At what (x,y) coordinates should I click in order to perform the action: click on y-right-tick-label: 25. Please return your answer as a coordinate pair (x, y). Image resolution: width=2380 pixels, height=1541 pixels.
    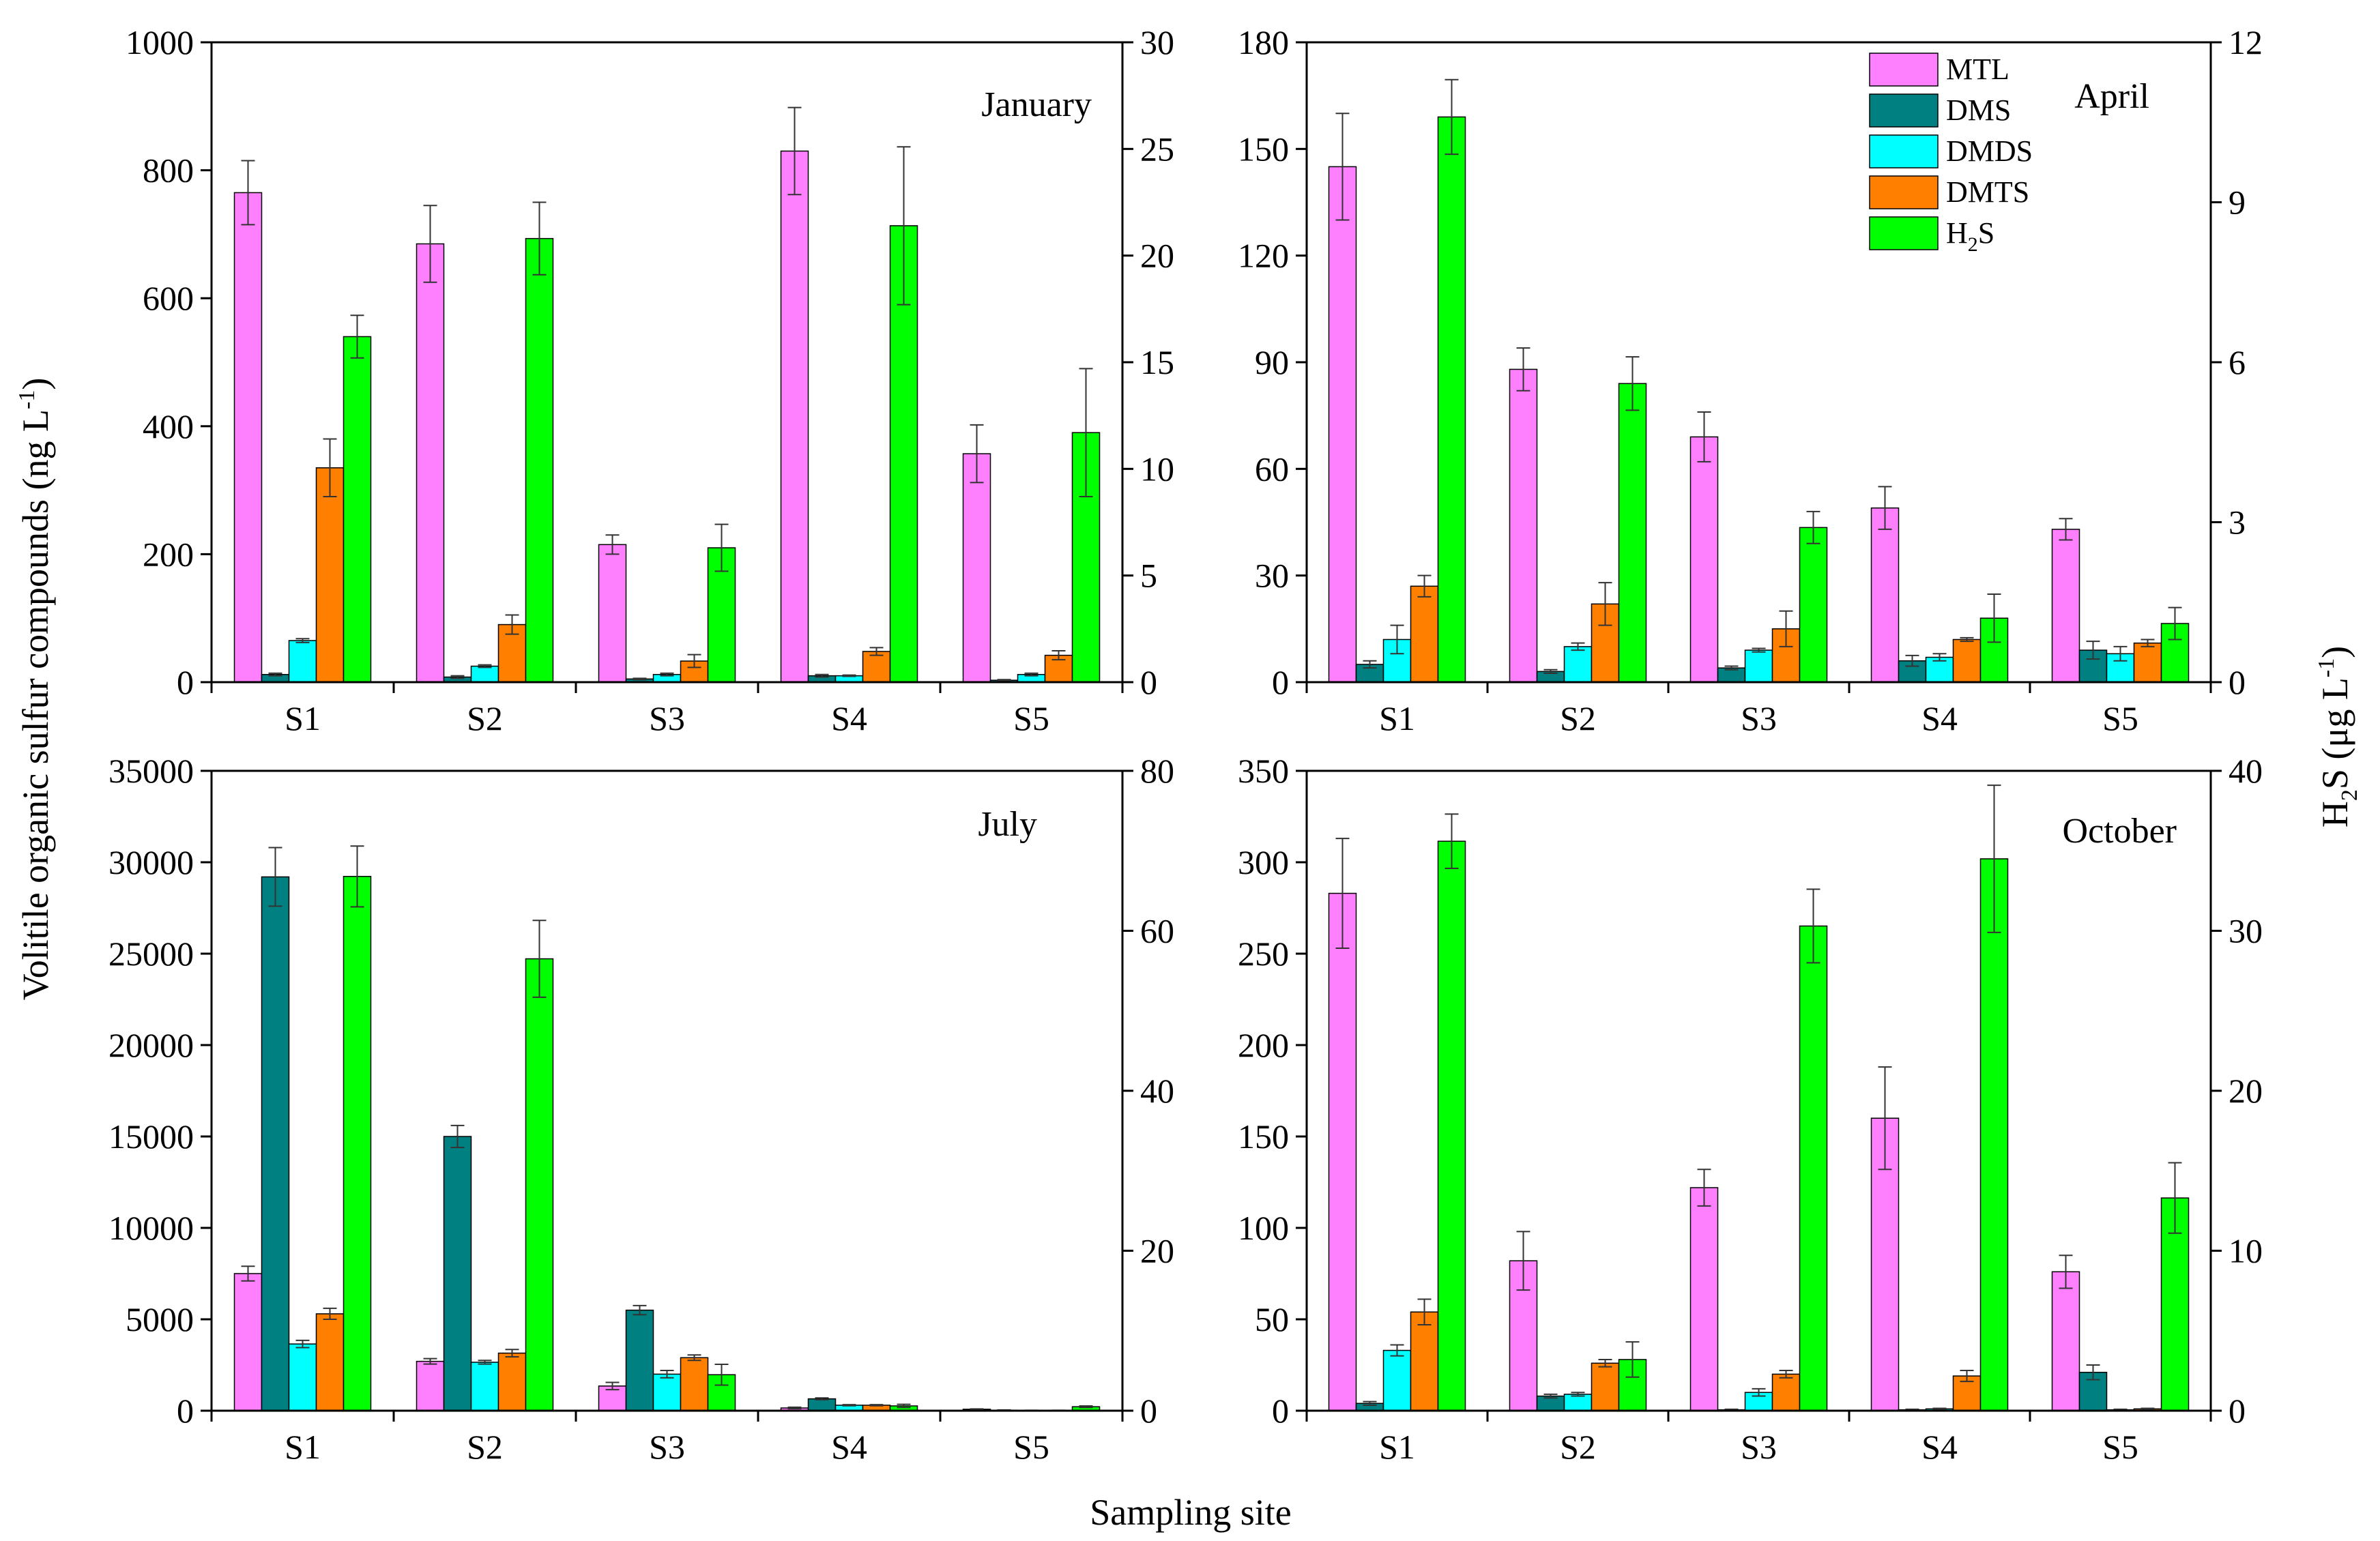
    Looking at the image, I should click on (1157, 149).